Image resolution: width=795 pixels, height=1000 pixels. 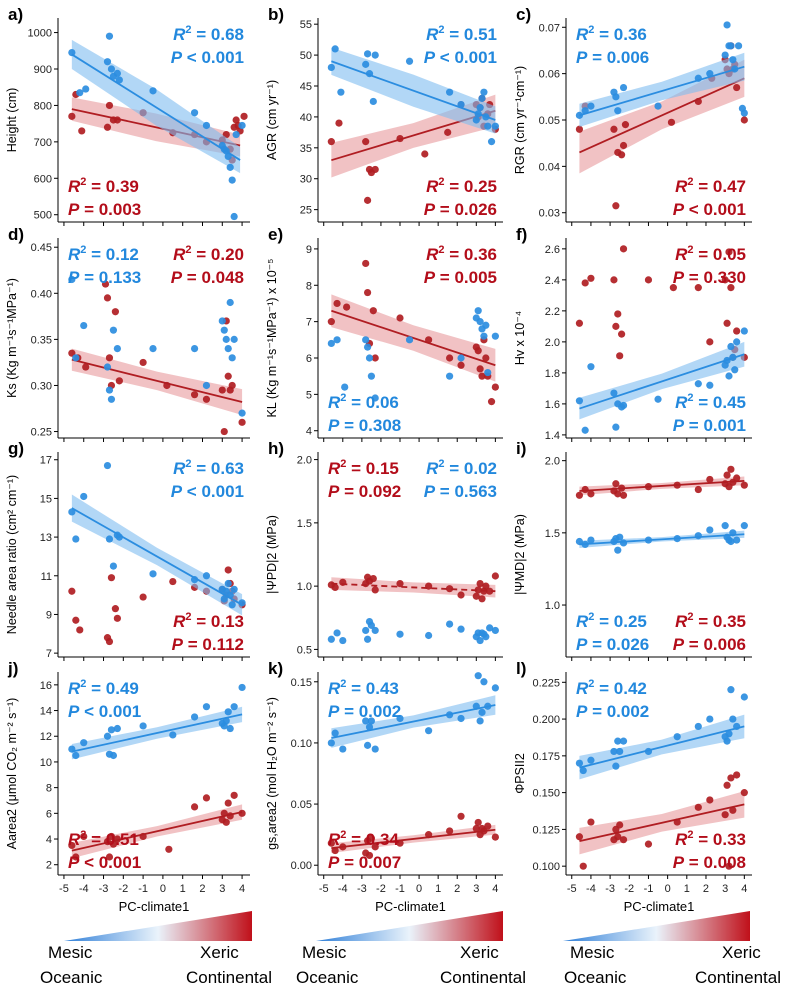 I want to click on x-tick-label: 4, so click(x=495, y=889).